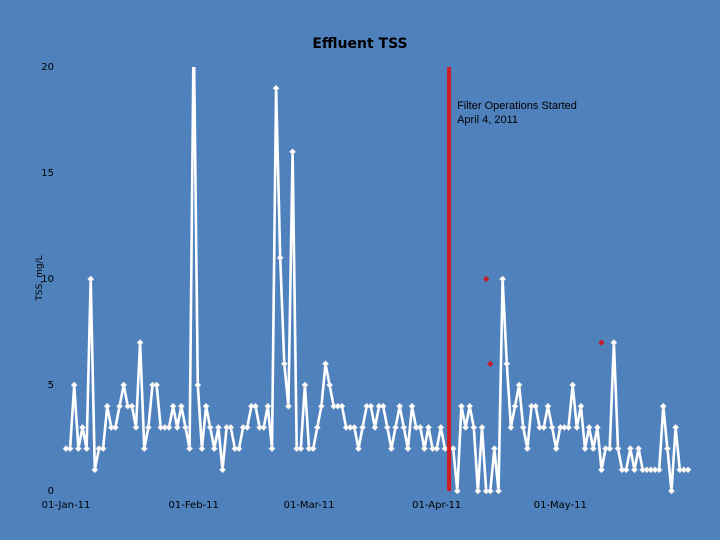 This screenshot has width=720, height=540. What do you see at coordinates (194, 505) in the screenshot?
I see `x-tick-label: 01-Feb-11` at bounding box center [194, 505].